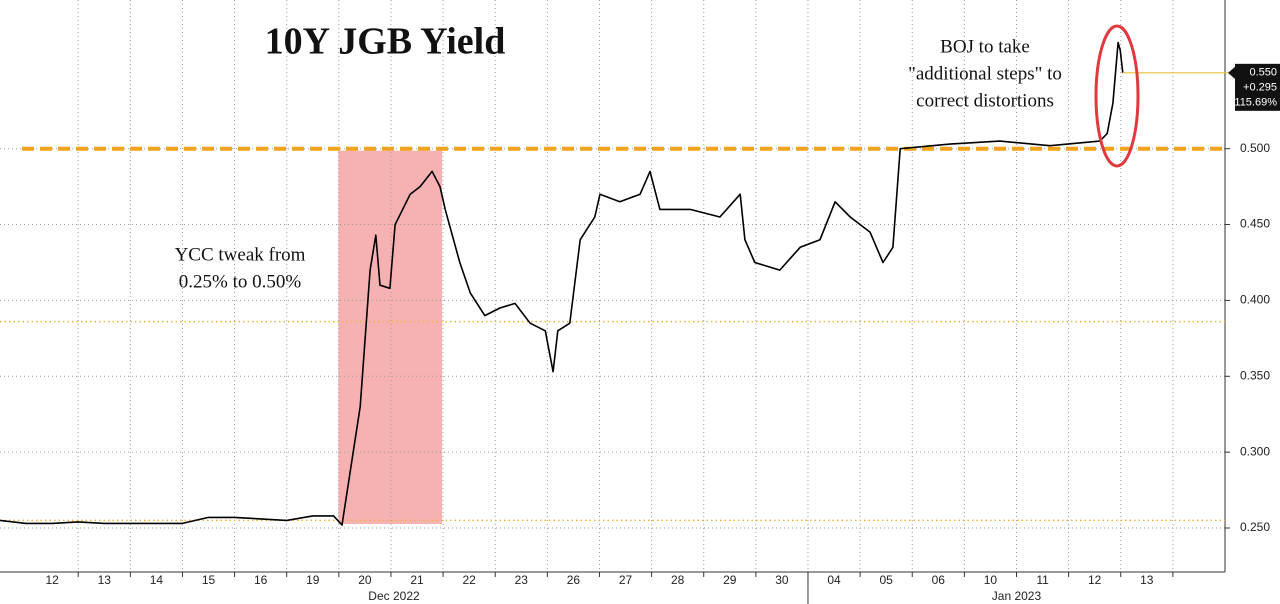  What do you see at coordinates (1255, 103) in the screenshot?
I see `last-value-change-pct: 115.69%` at bounding box center [1255, 103].